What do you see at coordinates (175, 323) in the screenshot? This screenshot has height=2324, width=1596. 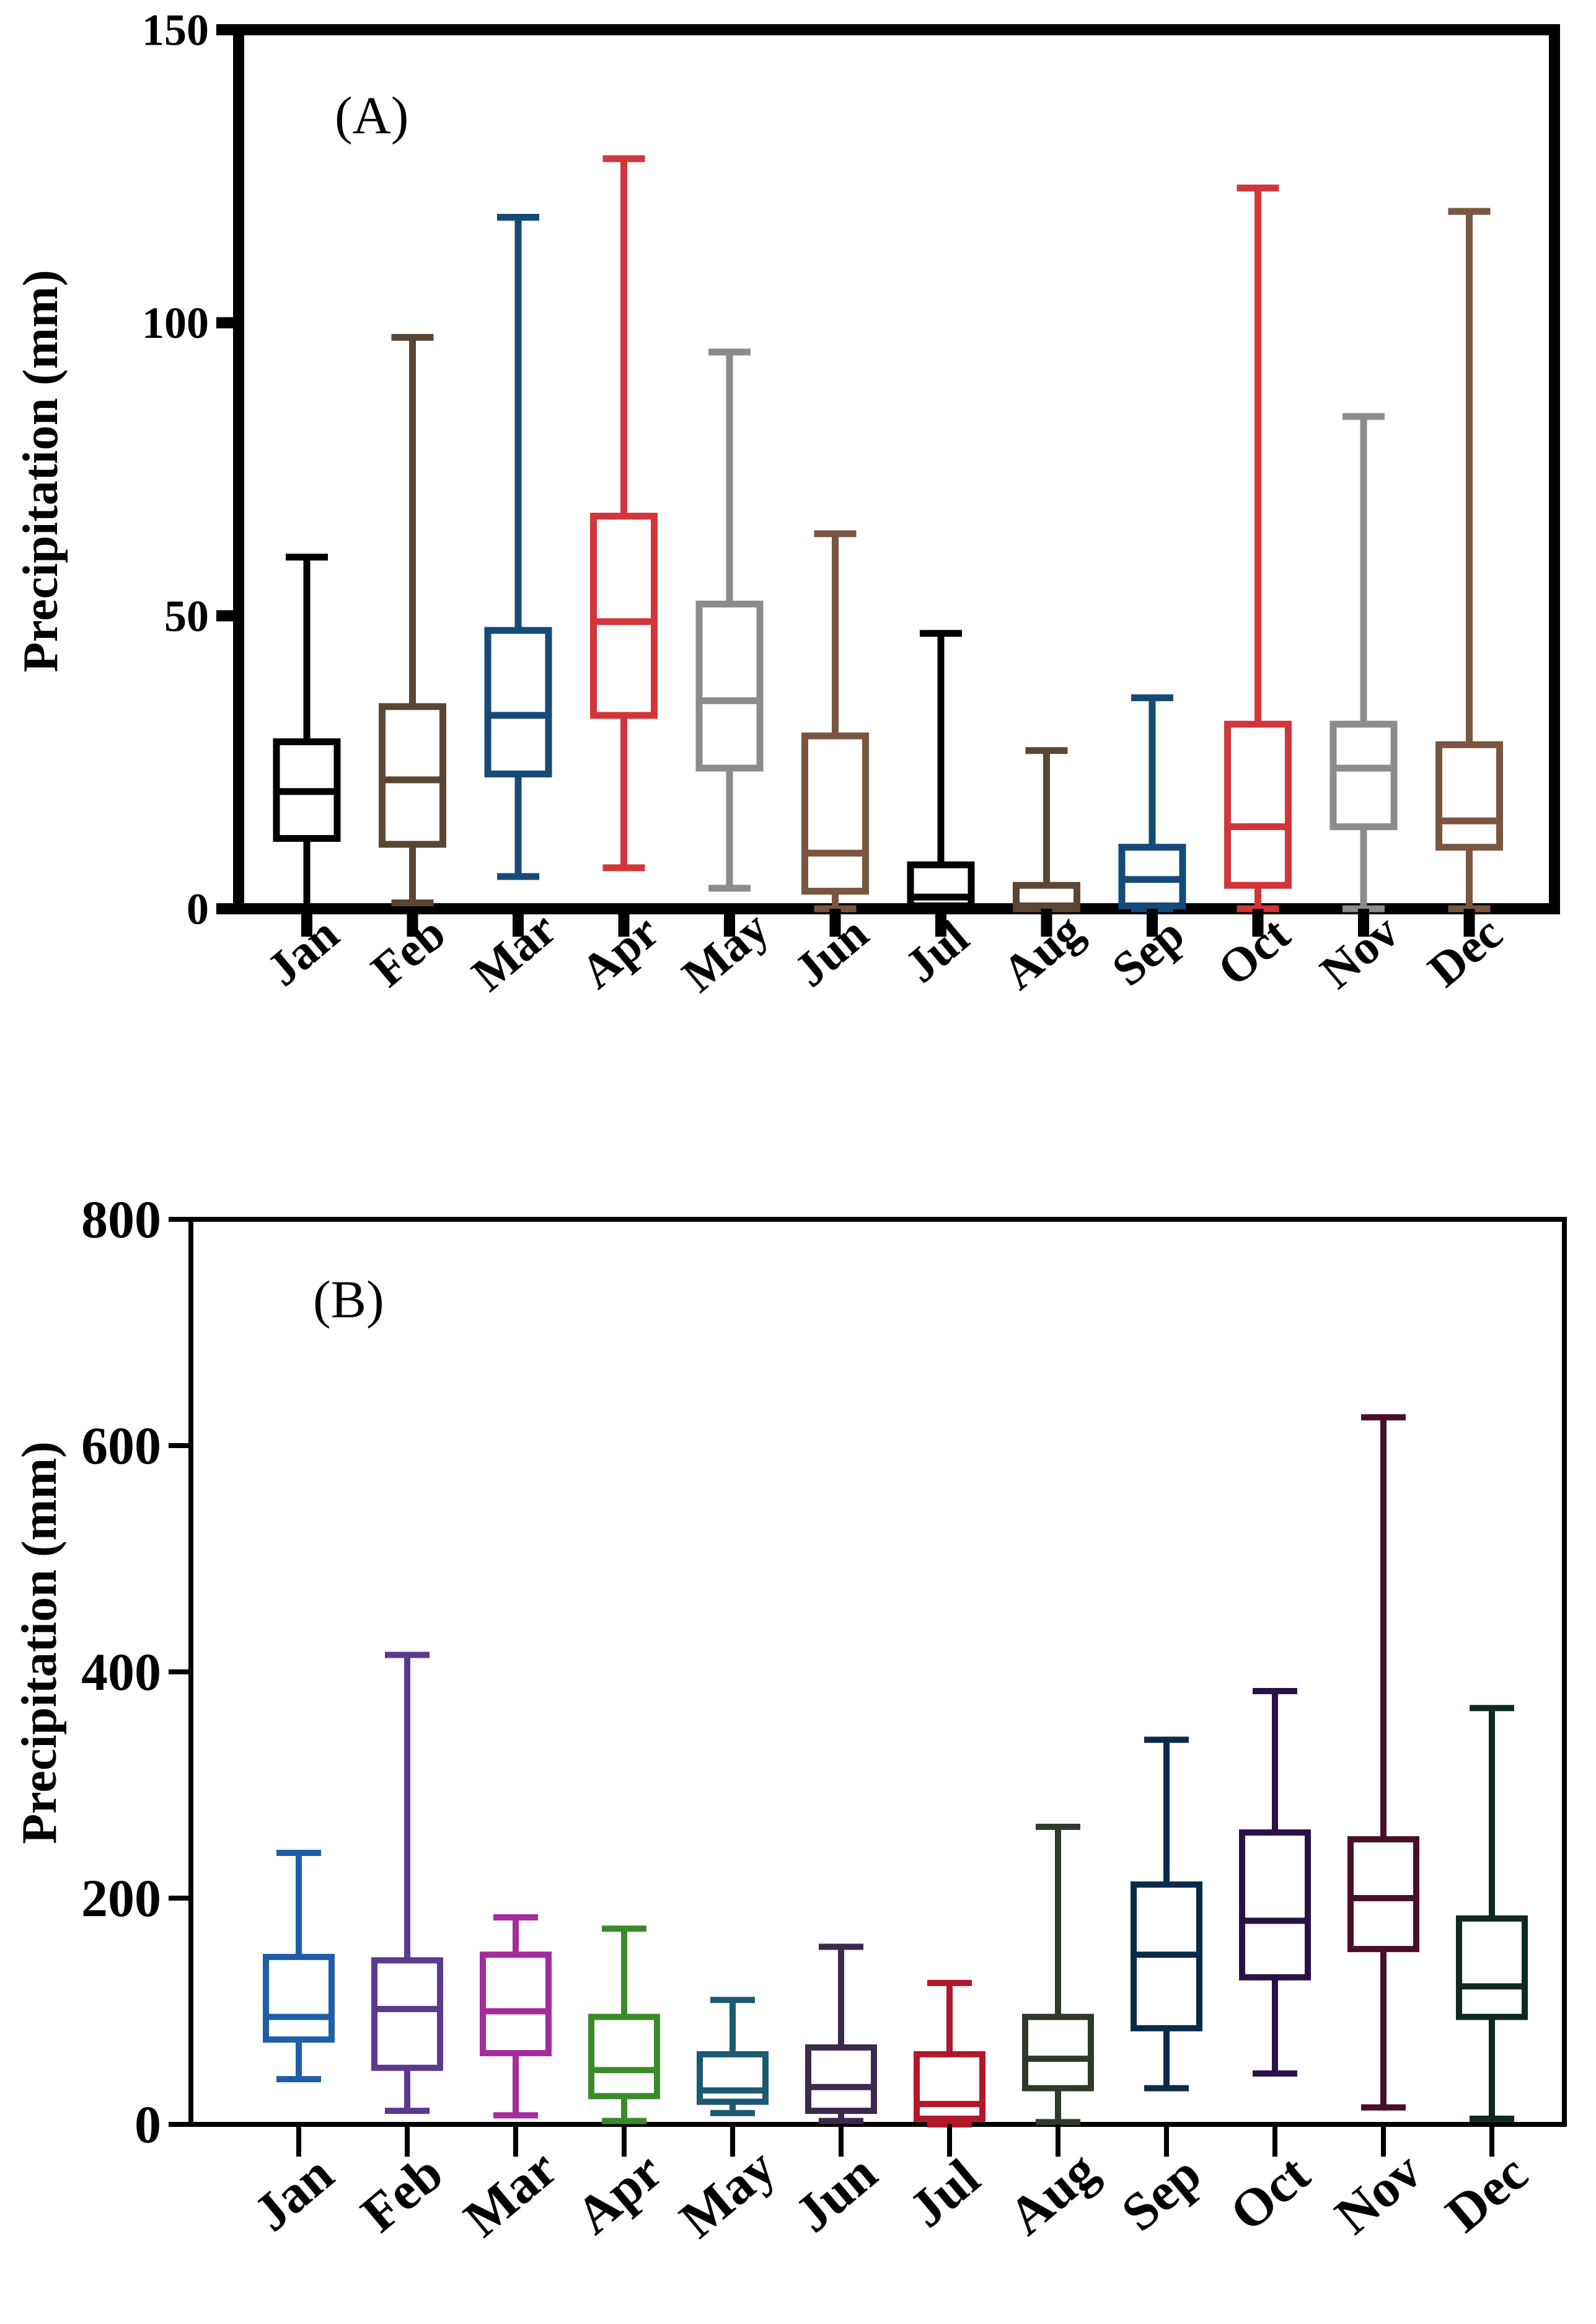 I see `y-tick-label: 100` at bounding box center [175, 323].